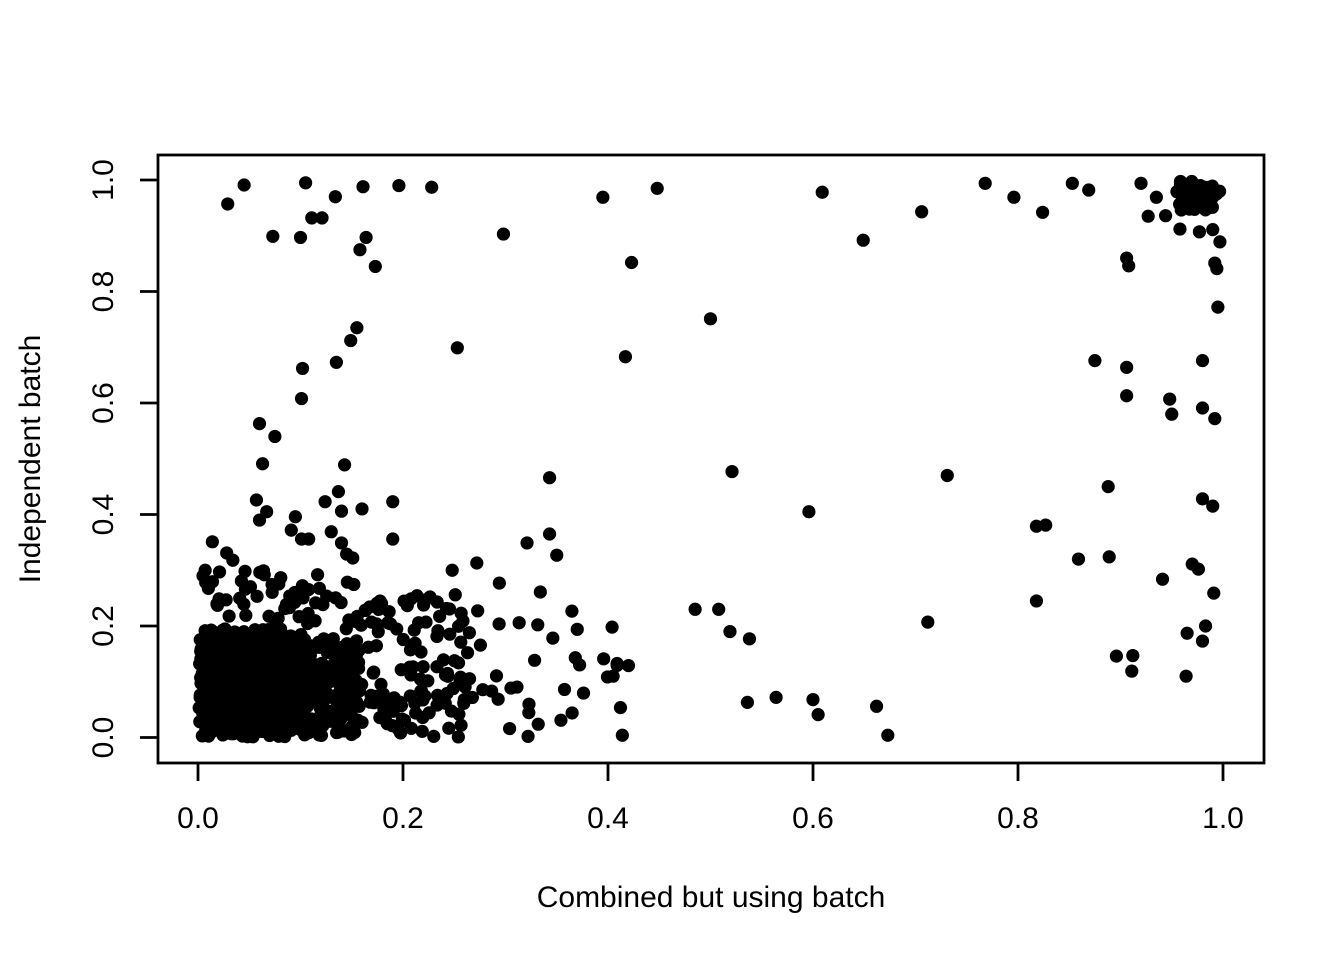  Describe the element at coordinates (103, 180) in the screenshot. I see `y-tick-label: 1.0` at that location.